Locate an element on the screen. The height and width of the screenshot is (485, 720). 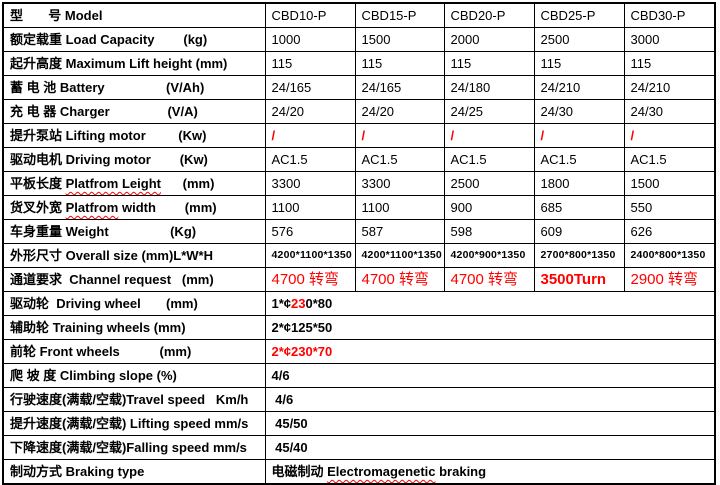
row-label-cell: 爬 坡 度 Climbing slope (%) is located at coordinates (134, 375).